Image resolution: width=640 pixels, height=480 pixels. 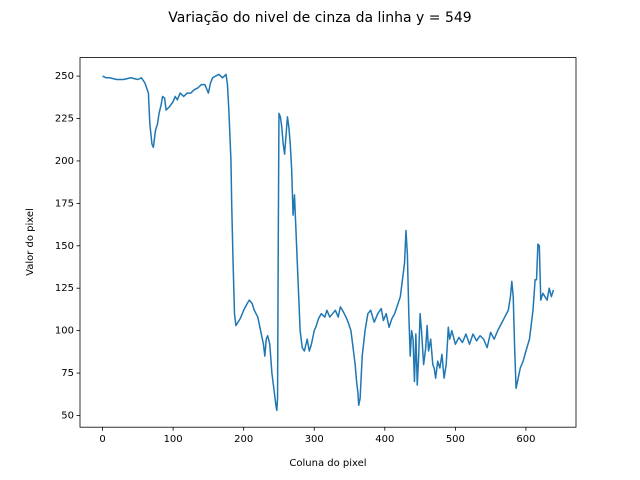 I want to click on x-tick-label: 400, so click(x=384, y=439).